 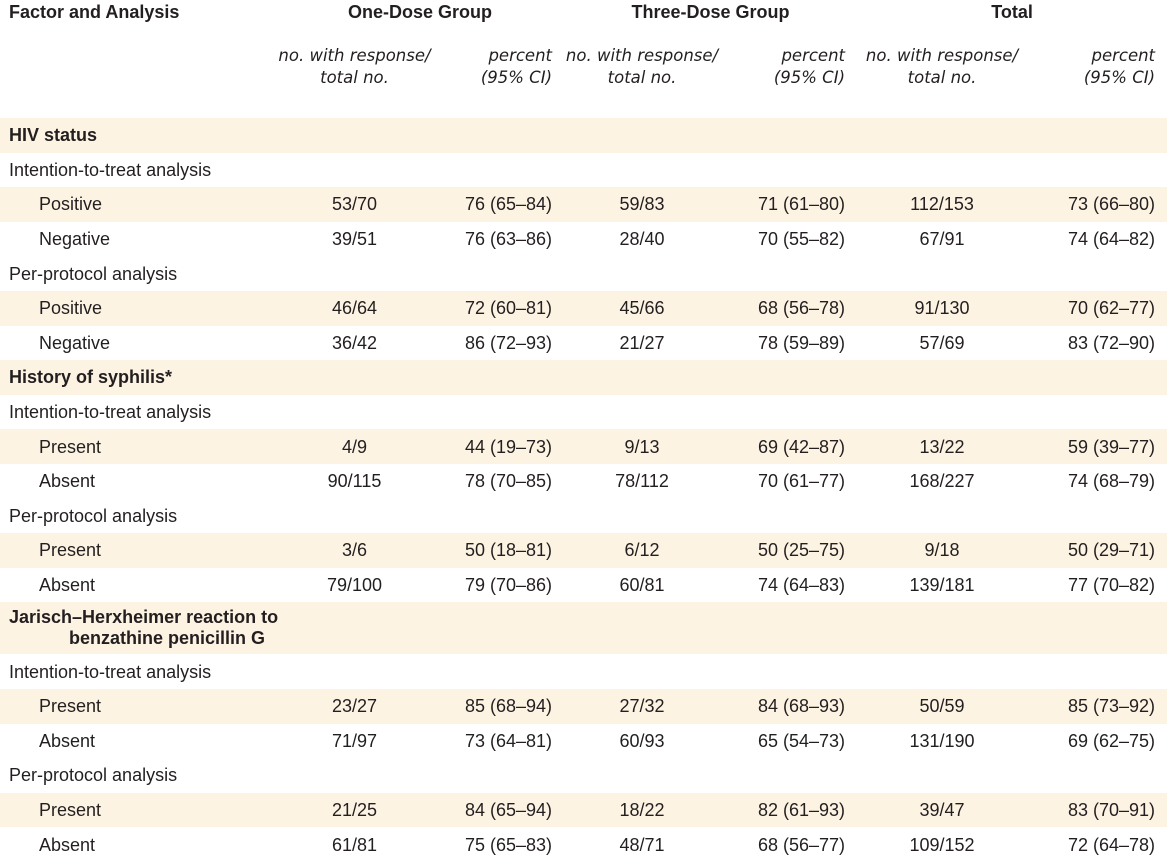 I want to click on percent-ci-cell: 73 (66–80), so click(x=1097, y=204).